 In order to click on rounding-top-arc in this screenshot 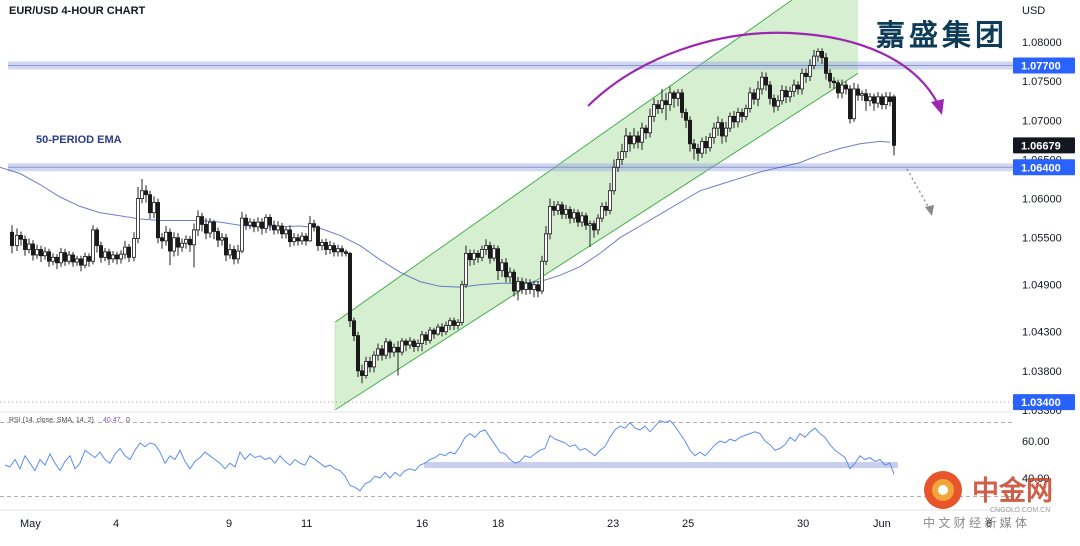, I will do `click(765, 123)`.